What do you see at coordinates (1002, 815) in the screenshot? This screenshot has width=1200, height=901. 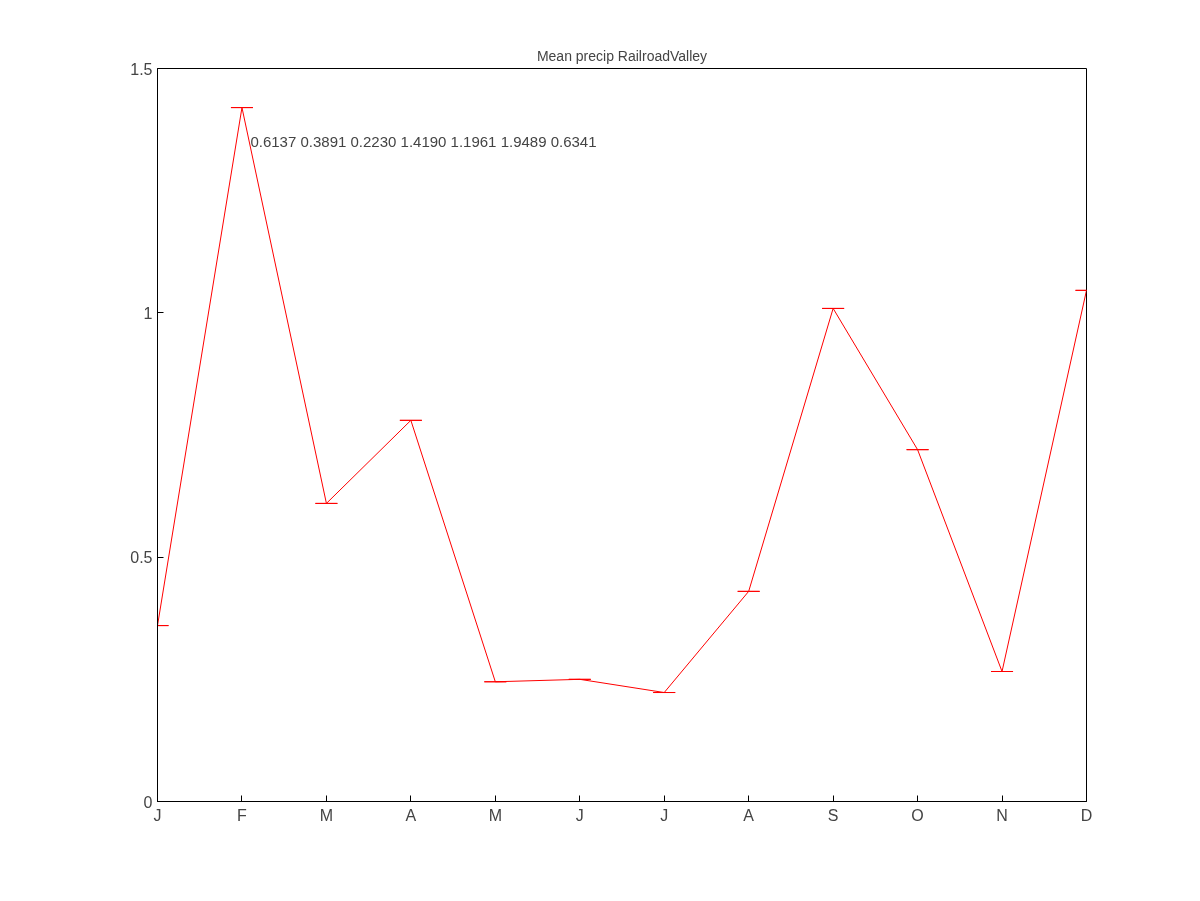 I see `x-tick-label: N` at bounding box center [1002, 815].